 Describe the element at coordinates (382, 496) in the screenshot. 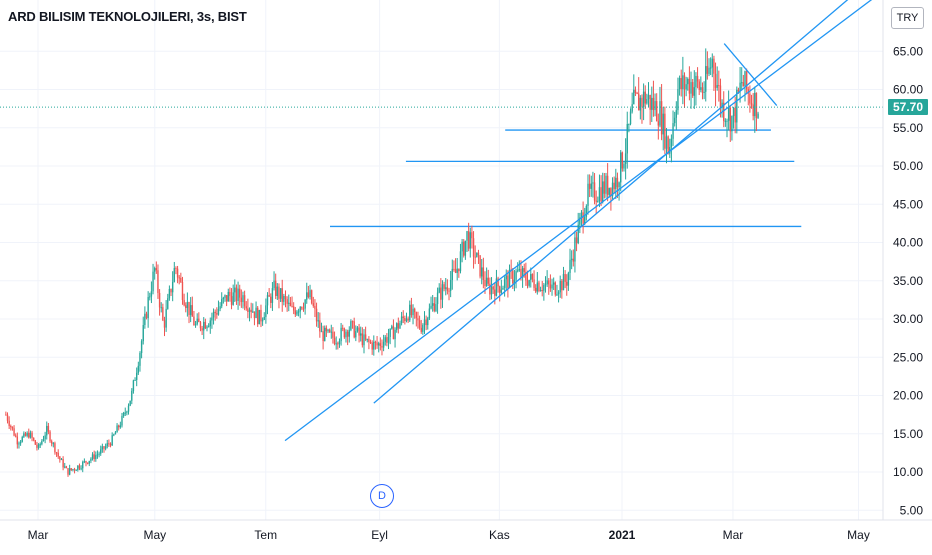

I see `dividend-marker: D` at that location.